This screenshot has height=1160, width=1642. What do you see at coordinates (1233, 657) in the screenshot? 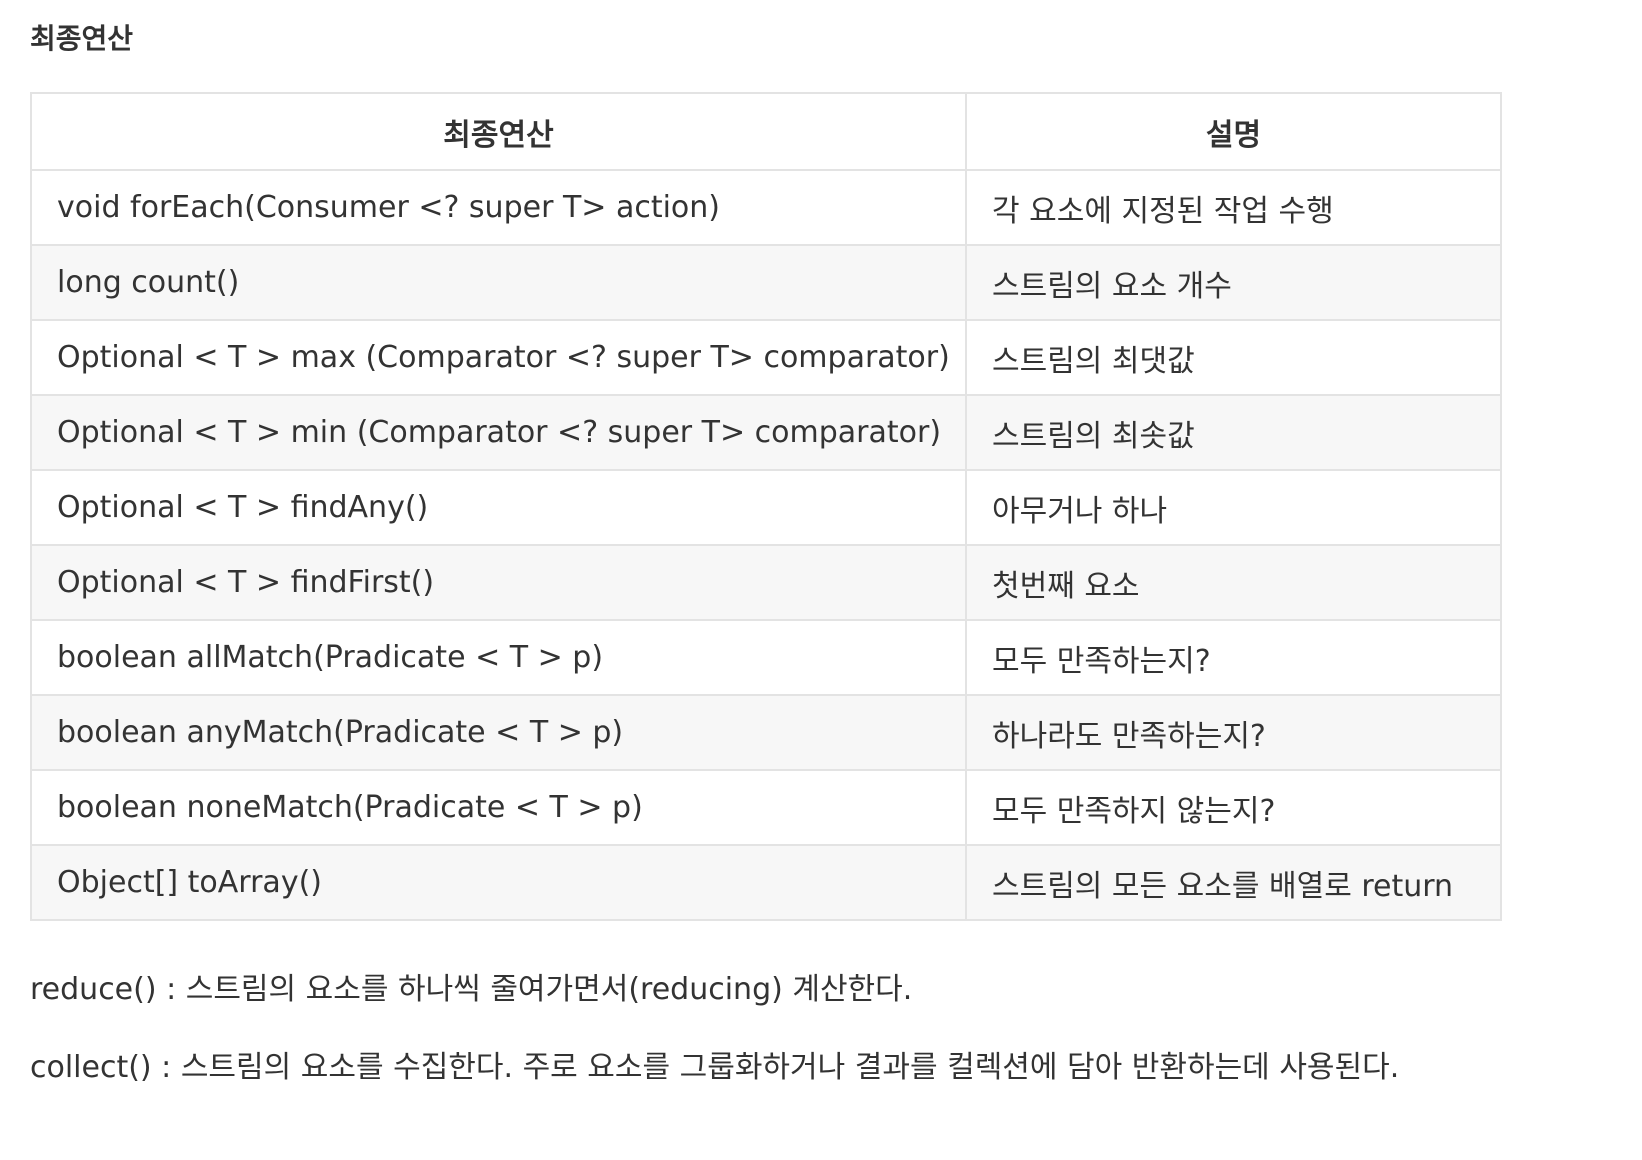
I see `description-cell: 모두 만족하는지?` at bounding box center [1233, 657].